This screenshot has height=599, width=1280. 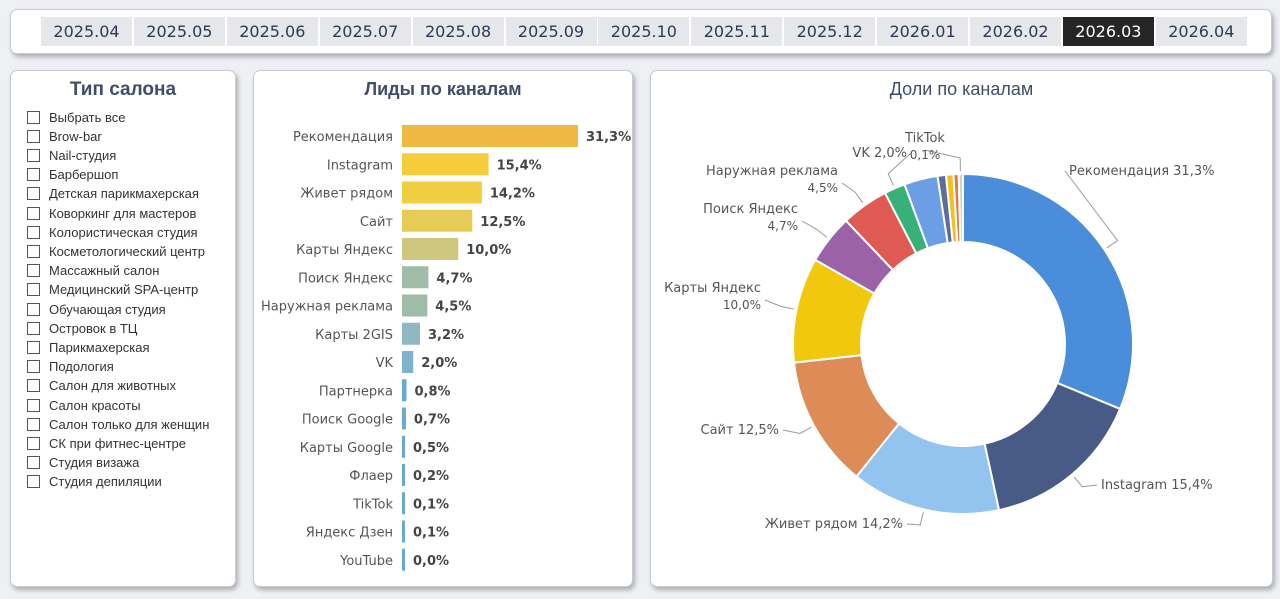 What do you see at coordinates (129, 347) in the screenshot?
I see `salon-type-item: Парикмахерская` at bounding box center [129, 347].